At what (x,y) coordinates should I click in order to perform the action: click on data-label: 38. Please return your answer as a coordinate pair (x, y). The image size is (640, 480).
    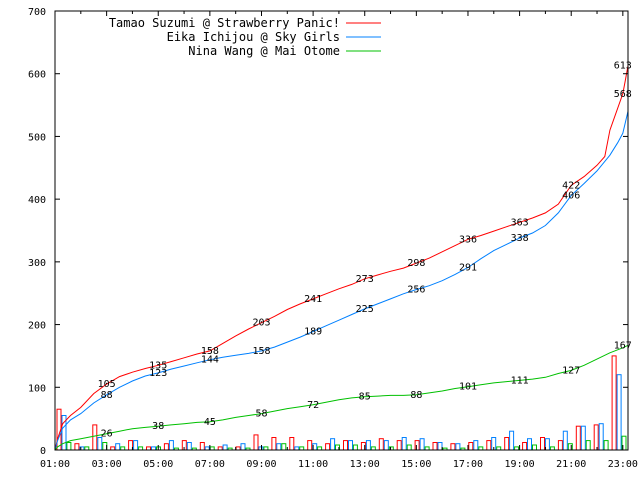
    Looking at the image, I should click on (158, 426).